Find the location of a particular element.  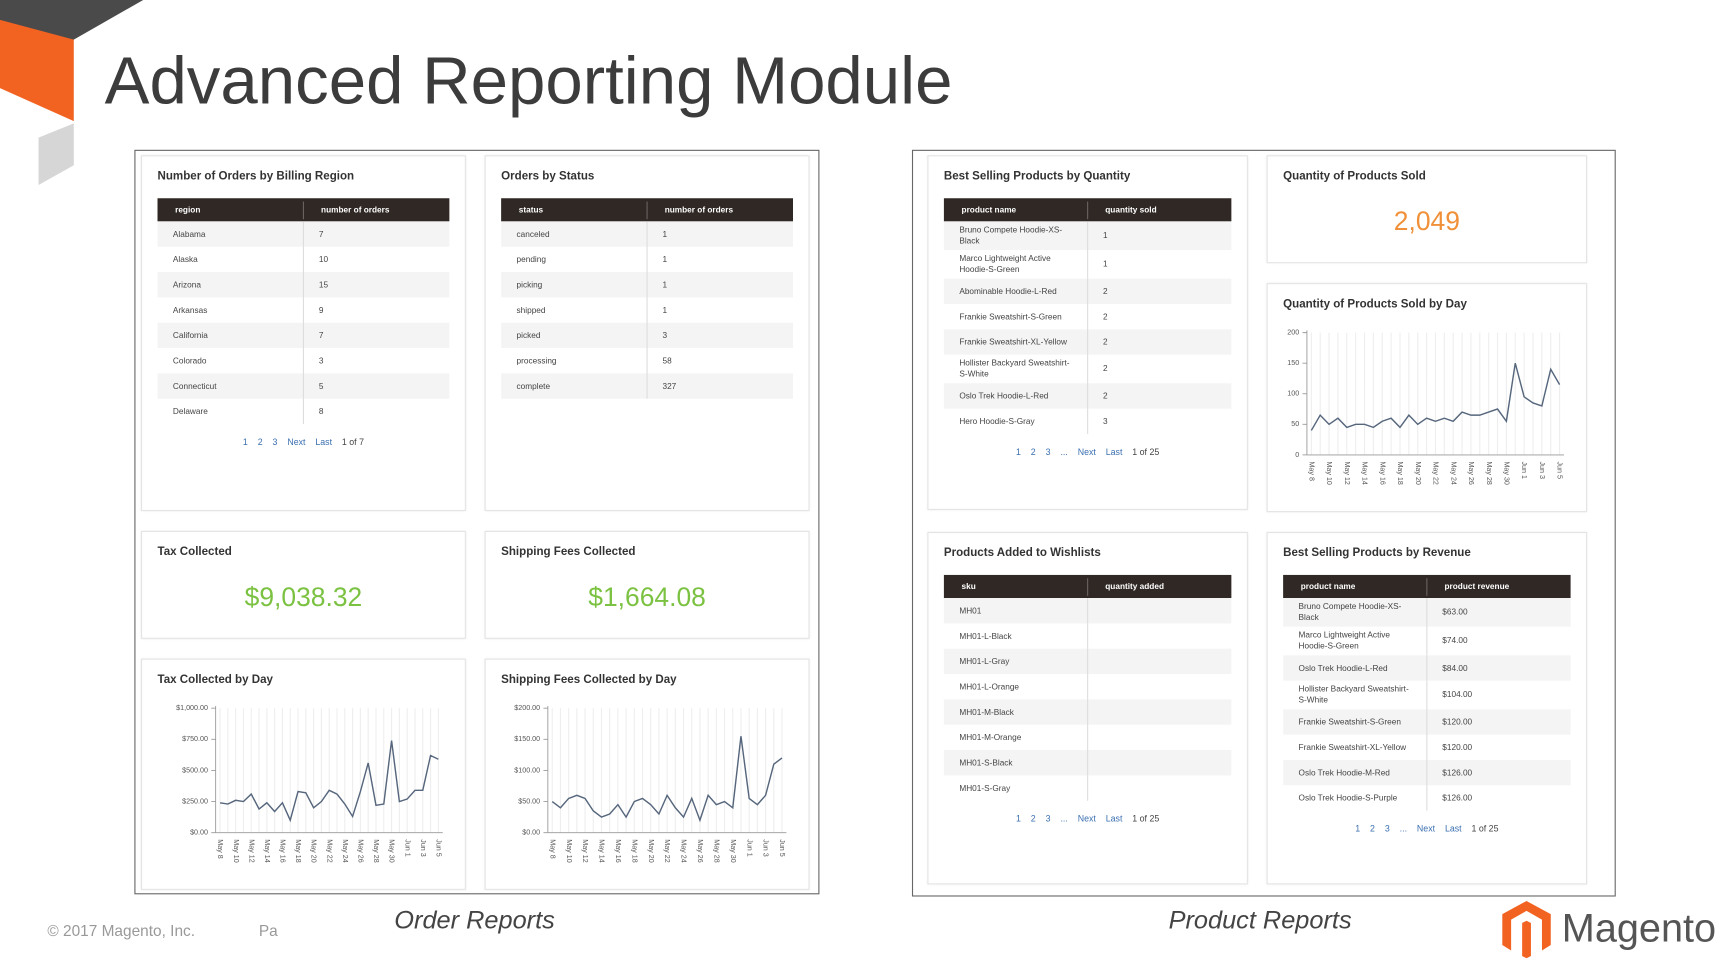

x-tick-label: Jun 3 is located at coordinates (1542, 469).